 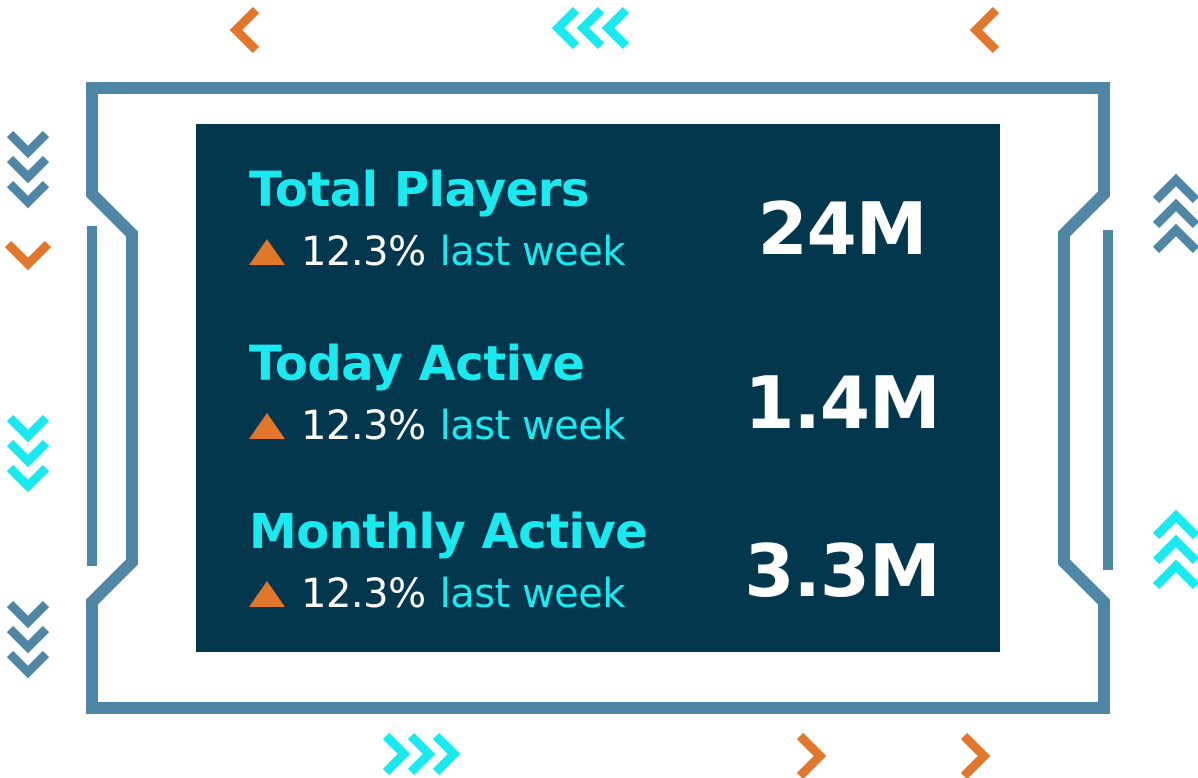 I want to click on stat-value: 1.4M, so click(x=842, y=403).